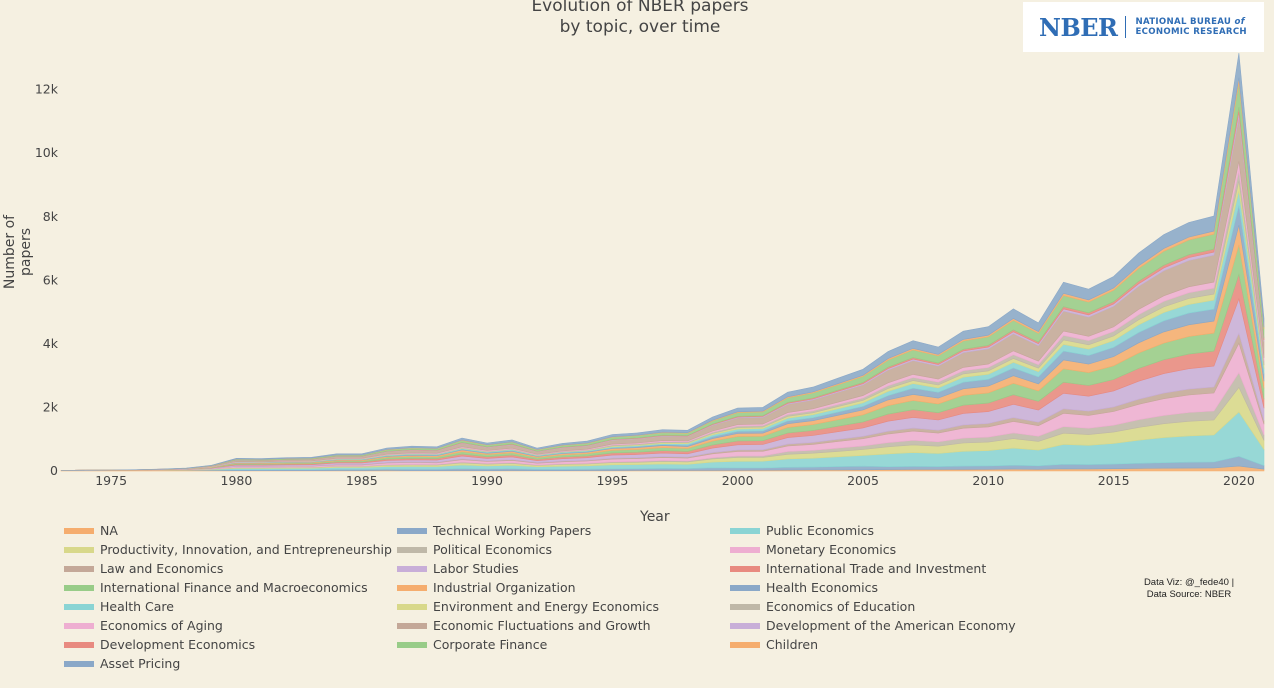 The image size is (1274, 688). What do you see at coordinates (140, 663) in the screenshot?
I see `legend-label: Asset Pricing` at bounding box center [140, 663].